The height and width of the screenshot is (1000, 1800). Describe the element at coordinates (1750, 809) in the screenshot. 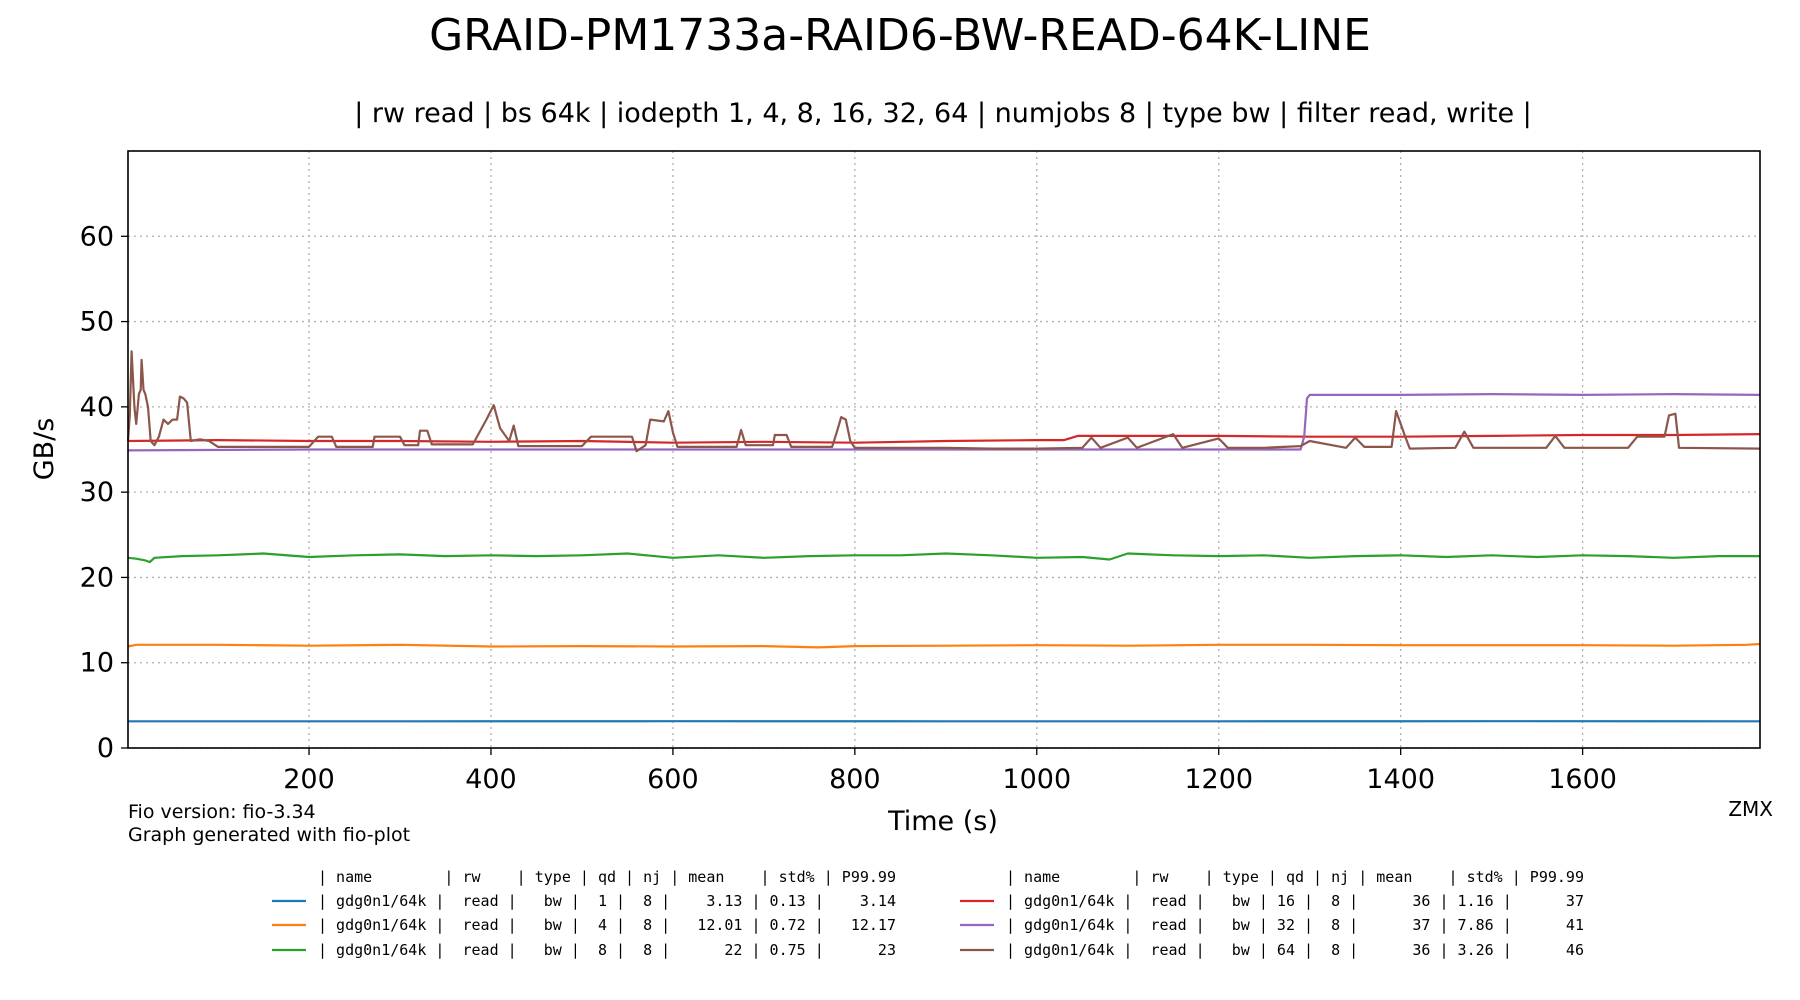

I see `author-tag: ZMX` at that location.